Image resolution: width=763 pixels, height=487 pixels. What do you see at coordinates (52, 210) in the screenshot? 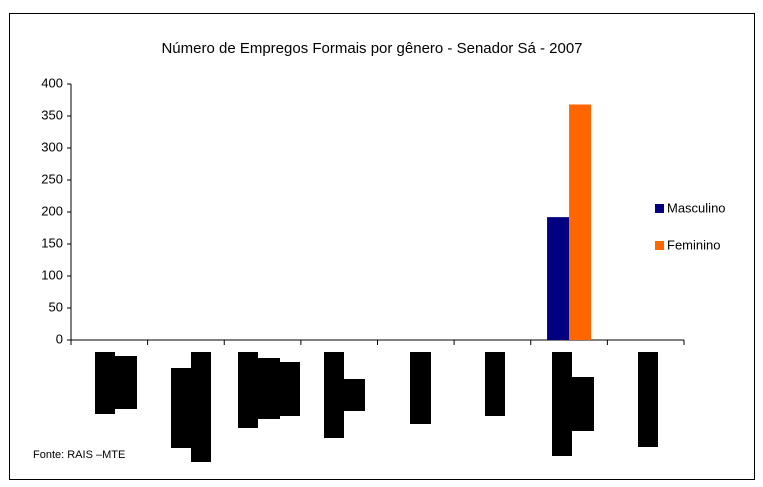
I see `y-tick-label: 200` at bounding box center [52, 210].